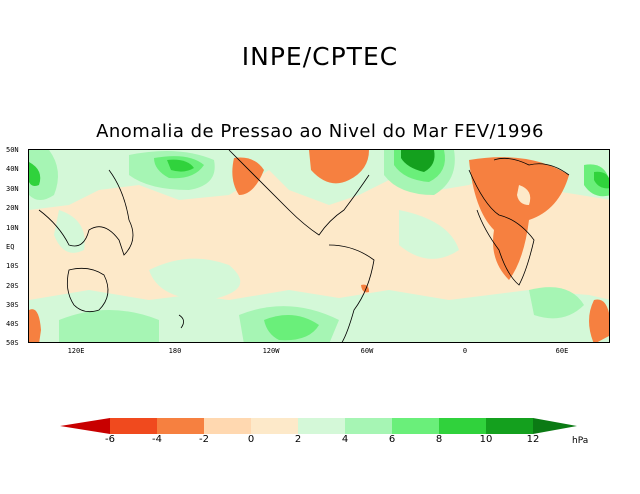  Describe the element at coordinates (320, 56) in the screenshot. I see `organization-title: INPE/CPTEC` at that location.